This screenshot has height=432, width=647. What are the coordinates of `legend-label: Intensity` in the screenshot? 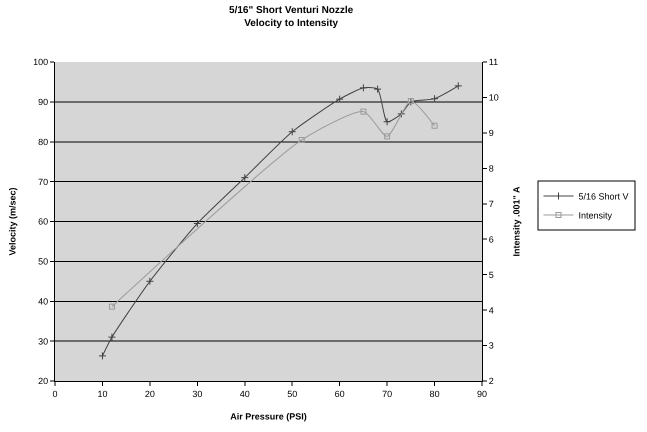 It's located at (595, 215).